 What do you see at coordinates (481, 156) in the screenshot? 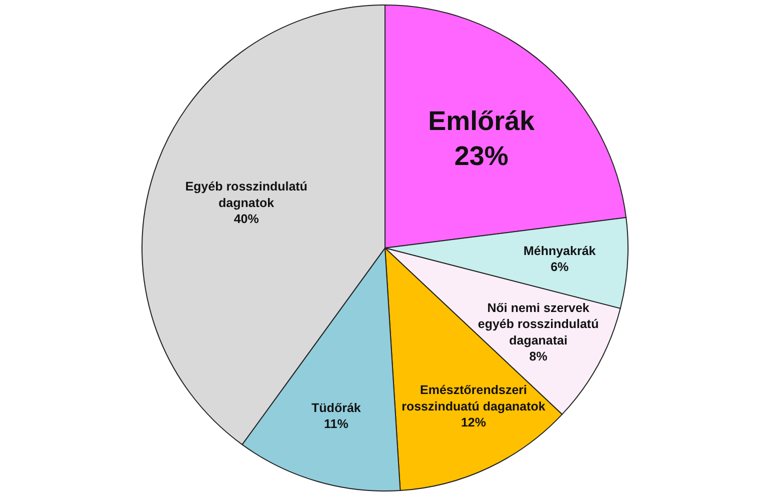
I see `data-label: 23%` at bounding box center [481, 156].